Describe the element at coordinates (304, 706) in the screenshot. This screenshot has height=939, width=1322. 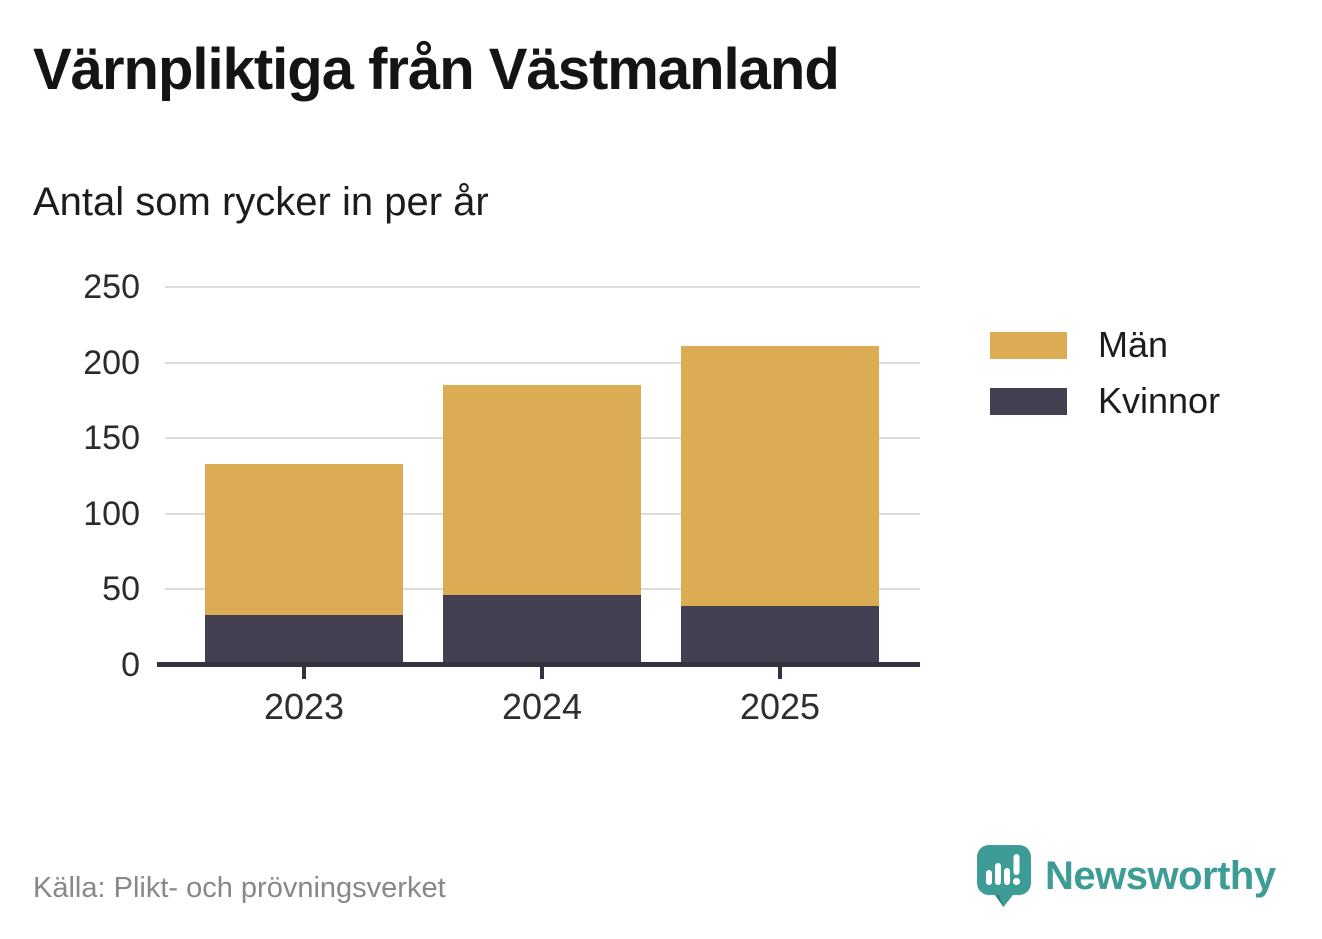
I see `x-axis-label-2023: 2023` at that location.